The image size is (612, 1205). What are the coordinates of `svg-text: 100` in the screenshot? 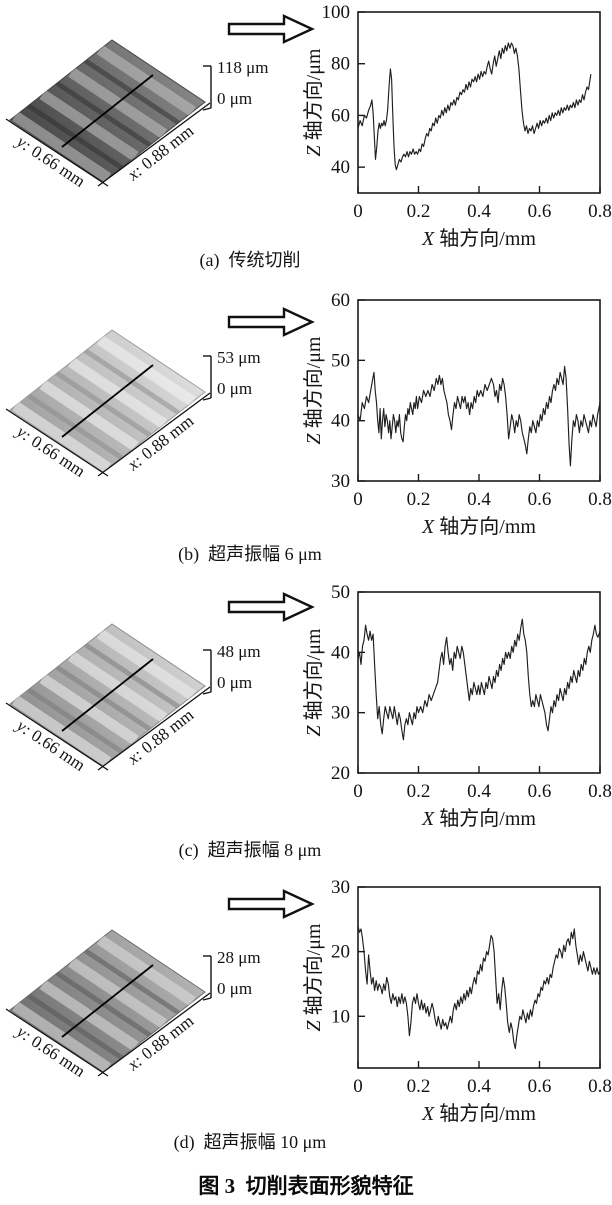 It's located at (336, 12).